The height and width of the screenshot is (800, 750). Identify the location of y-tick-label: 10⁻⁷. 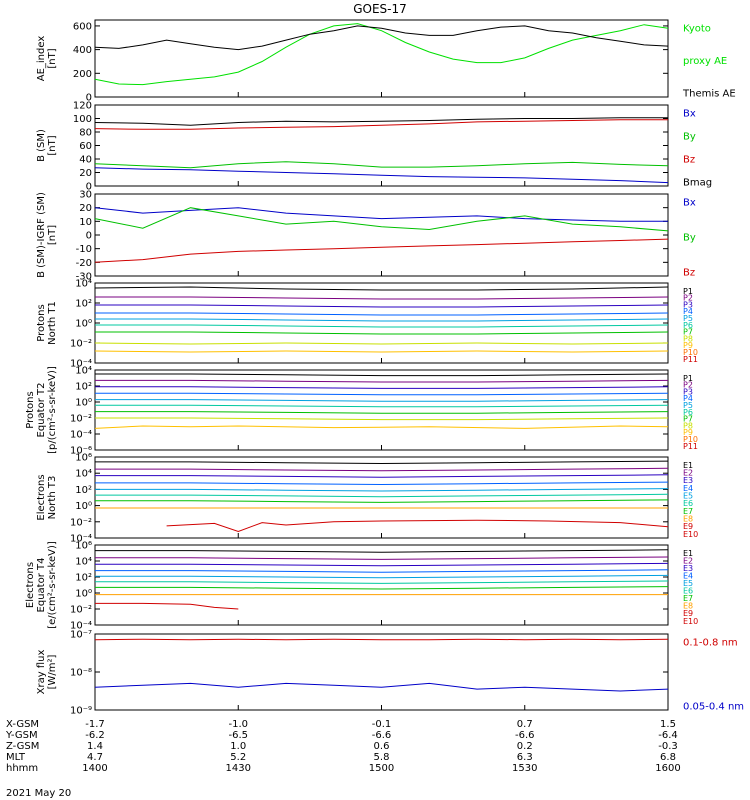
(81, 635).